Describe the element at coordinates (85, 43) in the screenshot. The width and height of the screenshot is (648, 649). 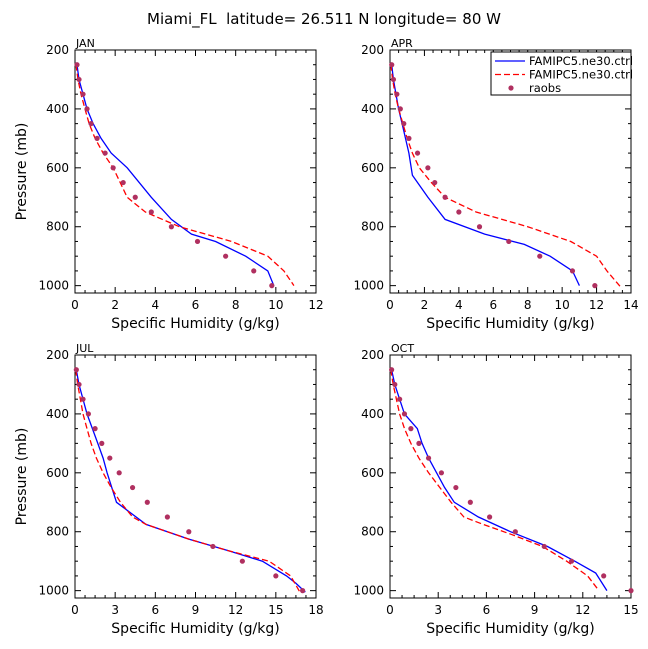
I see `panel-label: JAN` at that location.